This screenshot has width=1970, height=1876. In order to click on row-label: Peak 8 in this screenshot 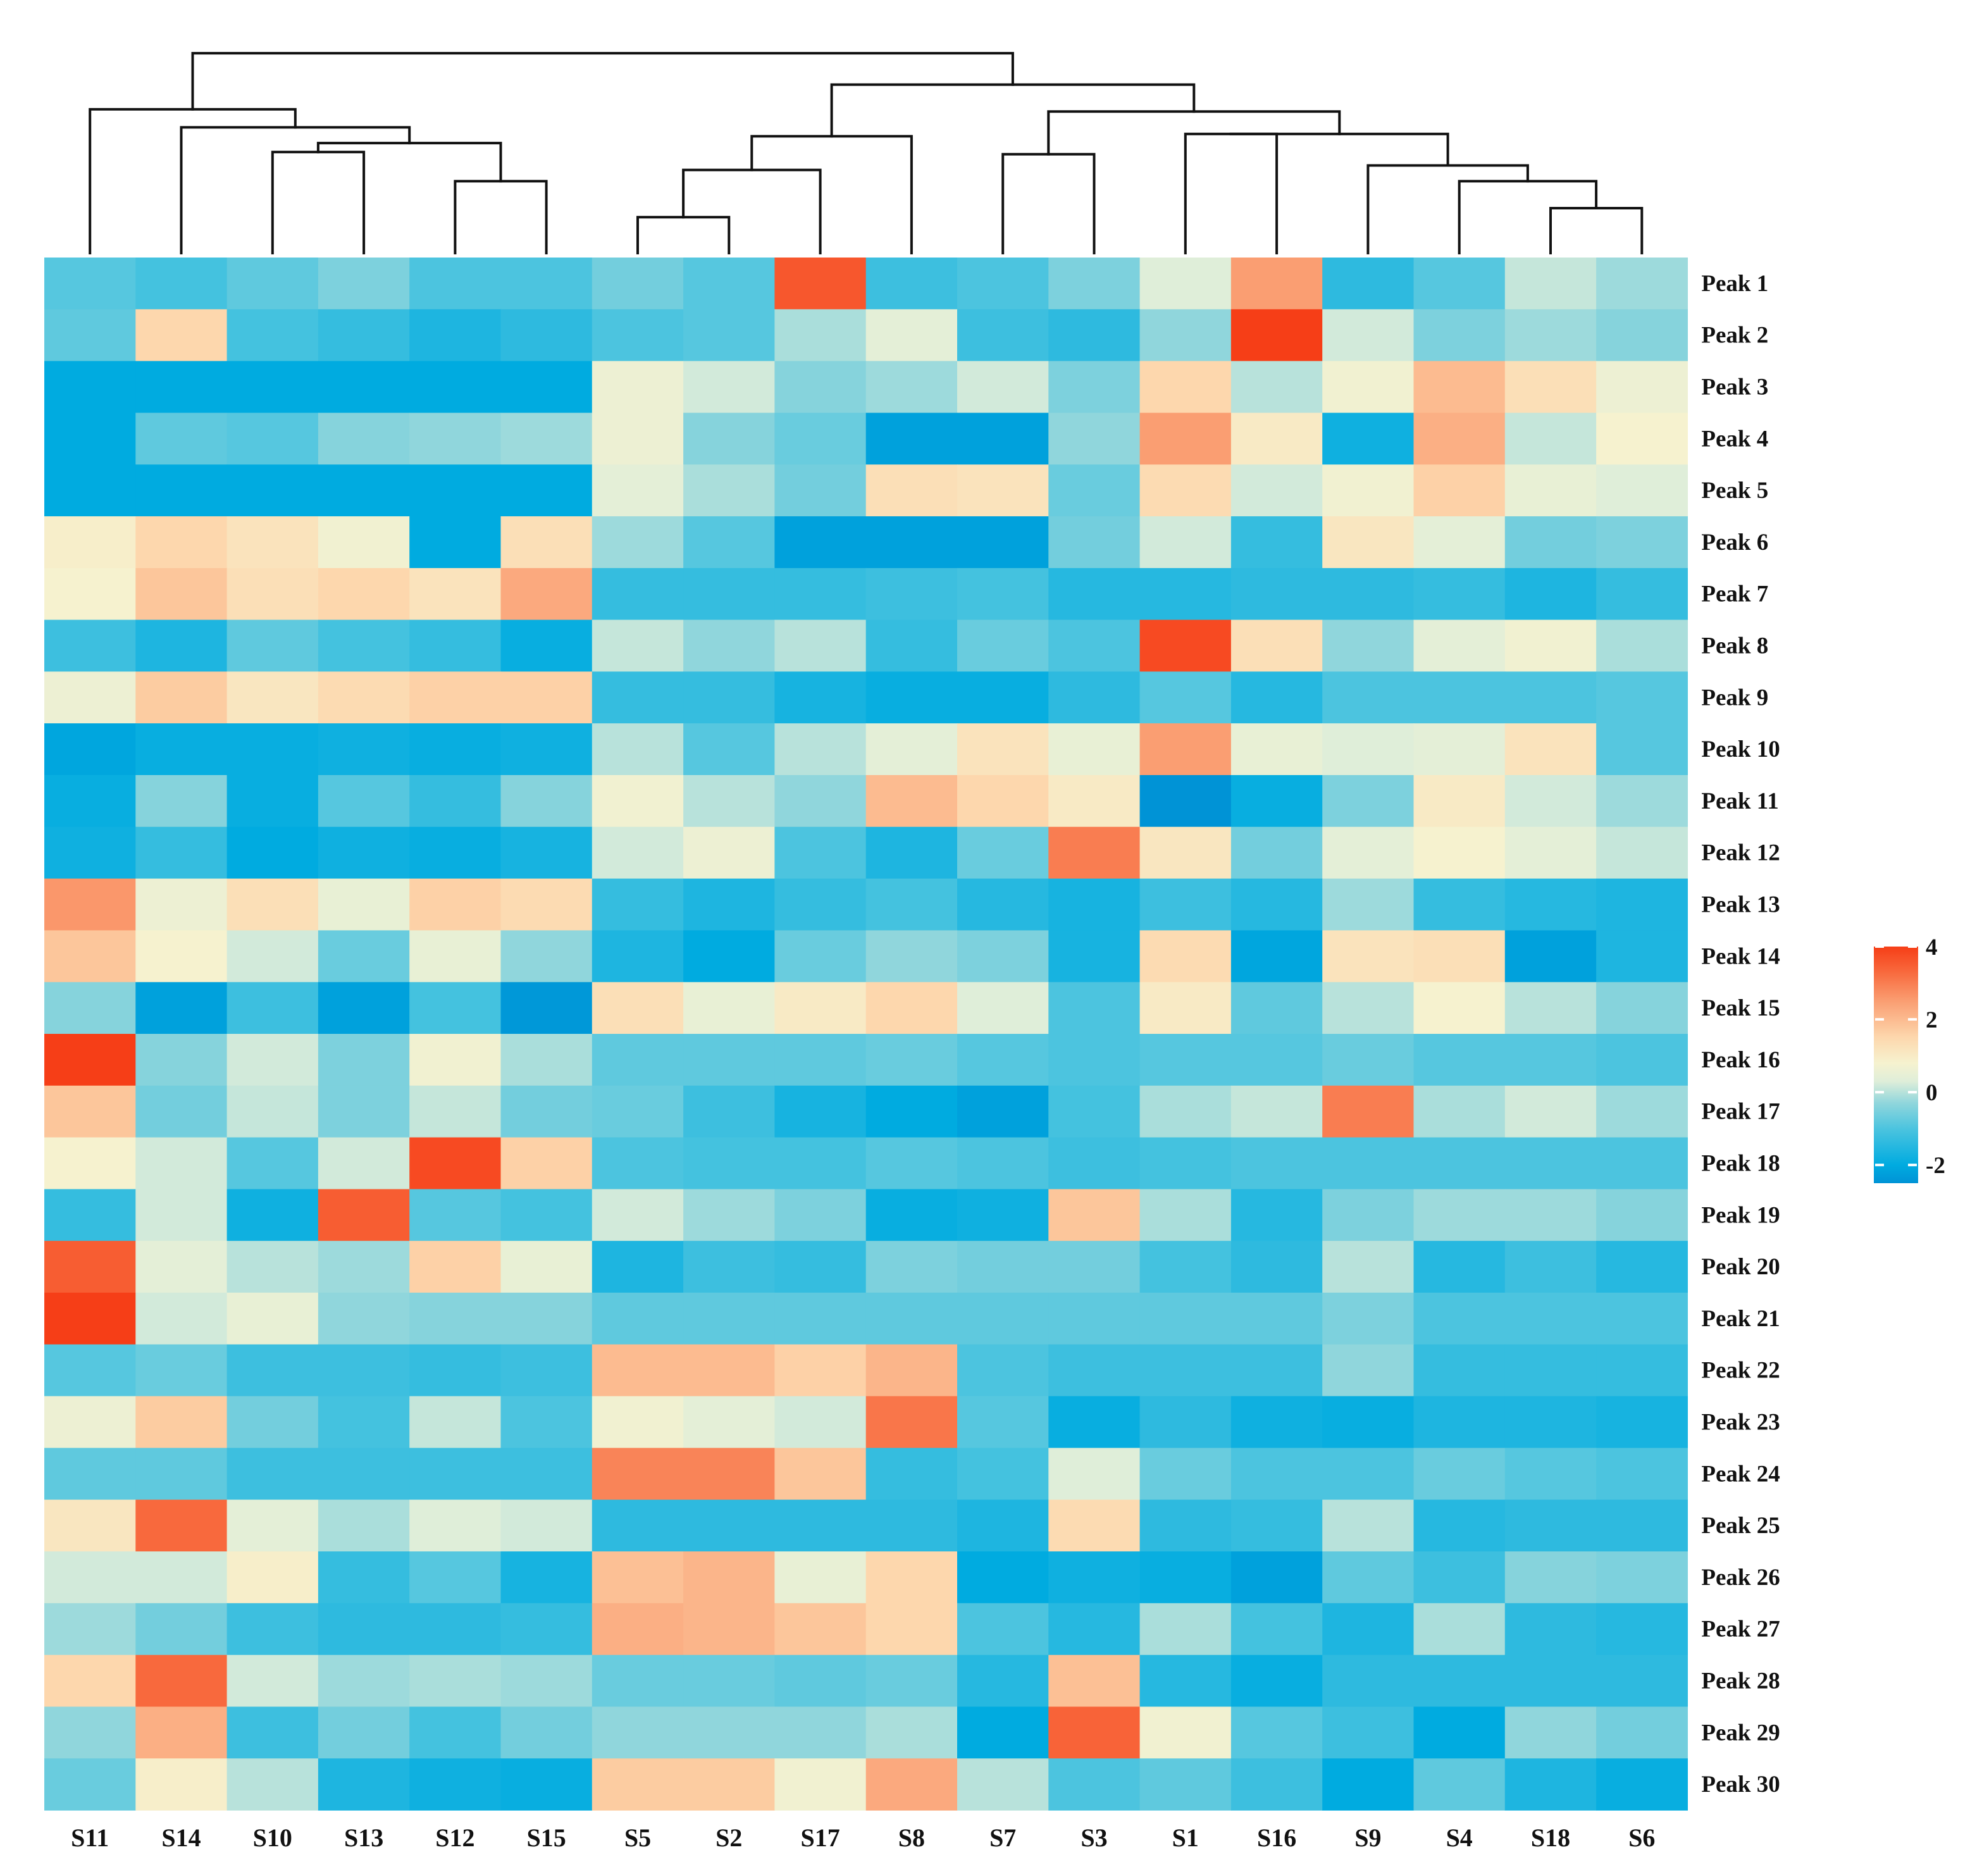, I will do `click(1734, 646)`.